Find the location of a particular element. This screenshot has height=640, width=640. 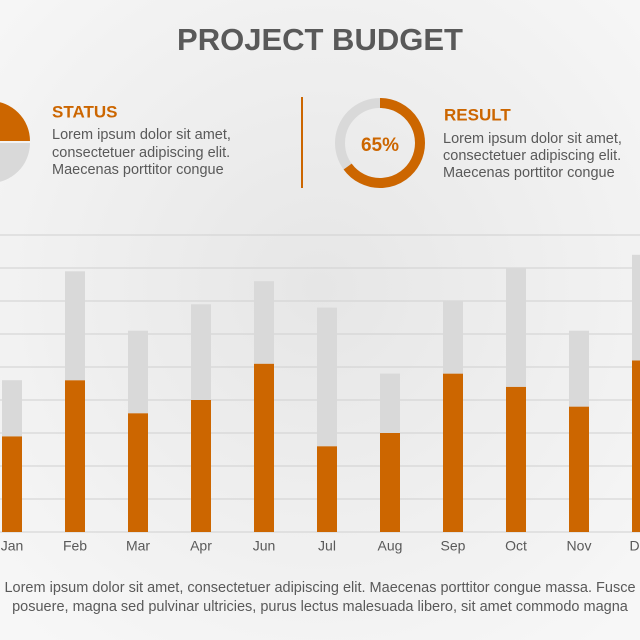

x-tick-label: Jan is located at coordinates (12, 546).